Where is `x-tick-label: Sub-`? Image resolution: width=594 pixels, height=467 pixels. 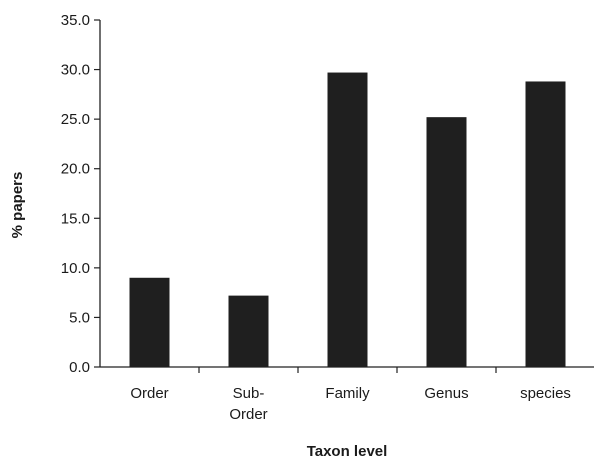 x-tick-label: Sub- is located at coordinates (249, 393).